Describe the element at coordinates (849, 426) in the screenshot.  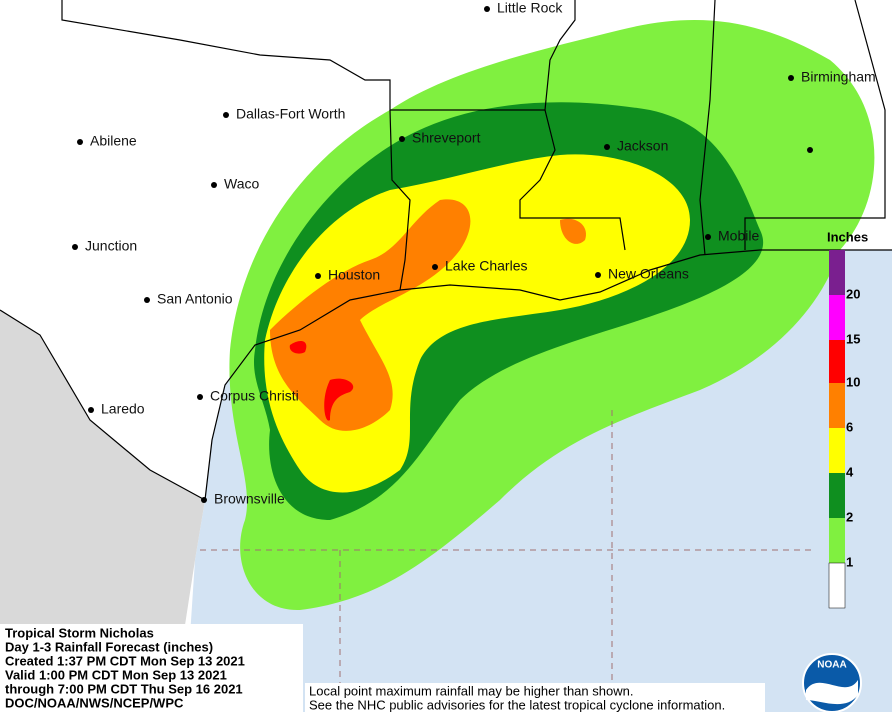
I see `legend-label: 6` at that location.